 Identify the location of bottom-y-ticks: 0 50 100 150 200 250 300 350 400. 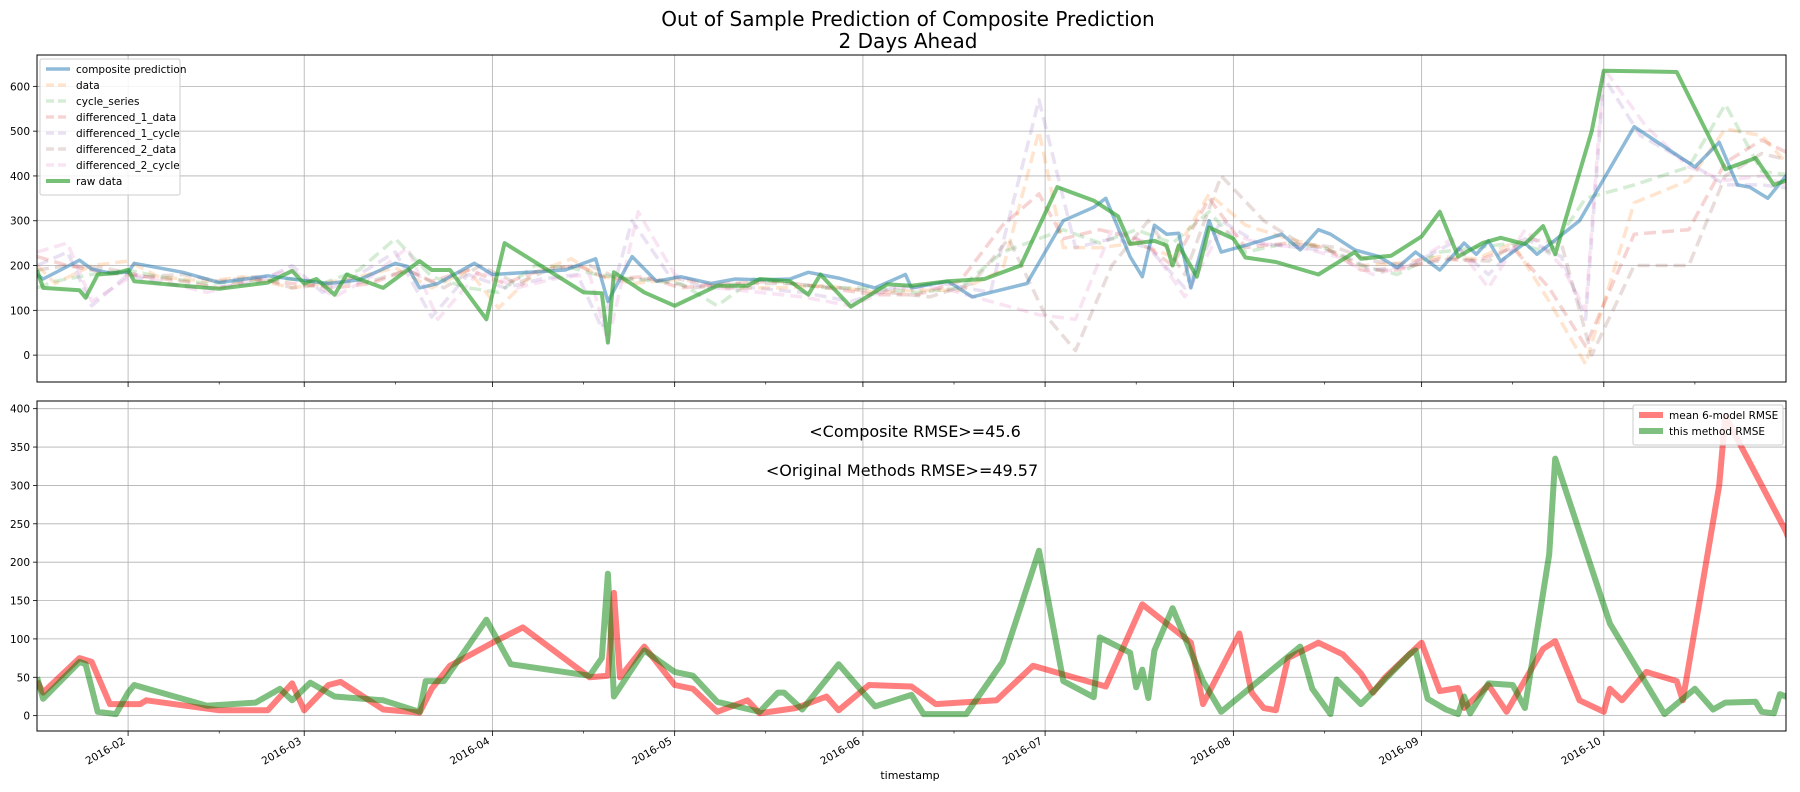
(23, 563).